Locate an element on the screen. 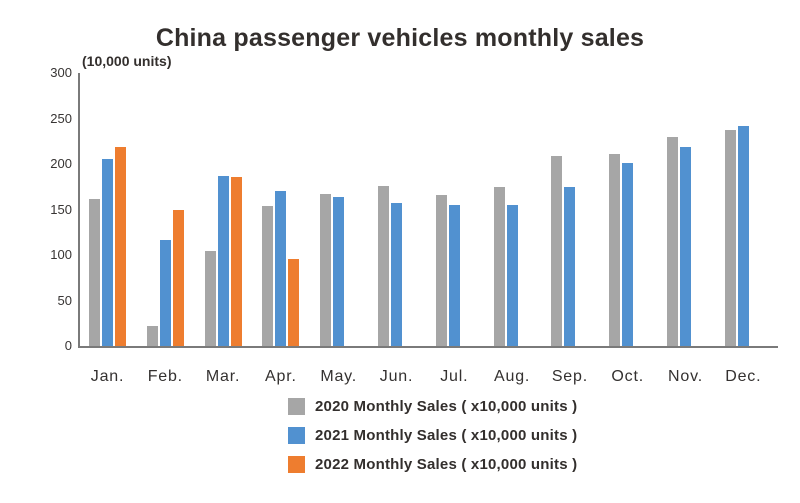 This screenshot has width=800, height=503. bar-2020-jan is located at coordinates (94, 272).